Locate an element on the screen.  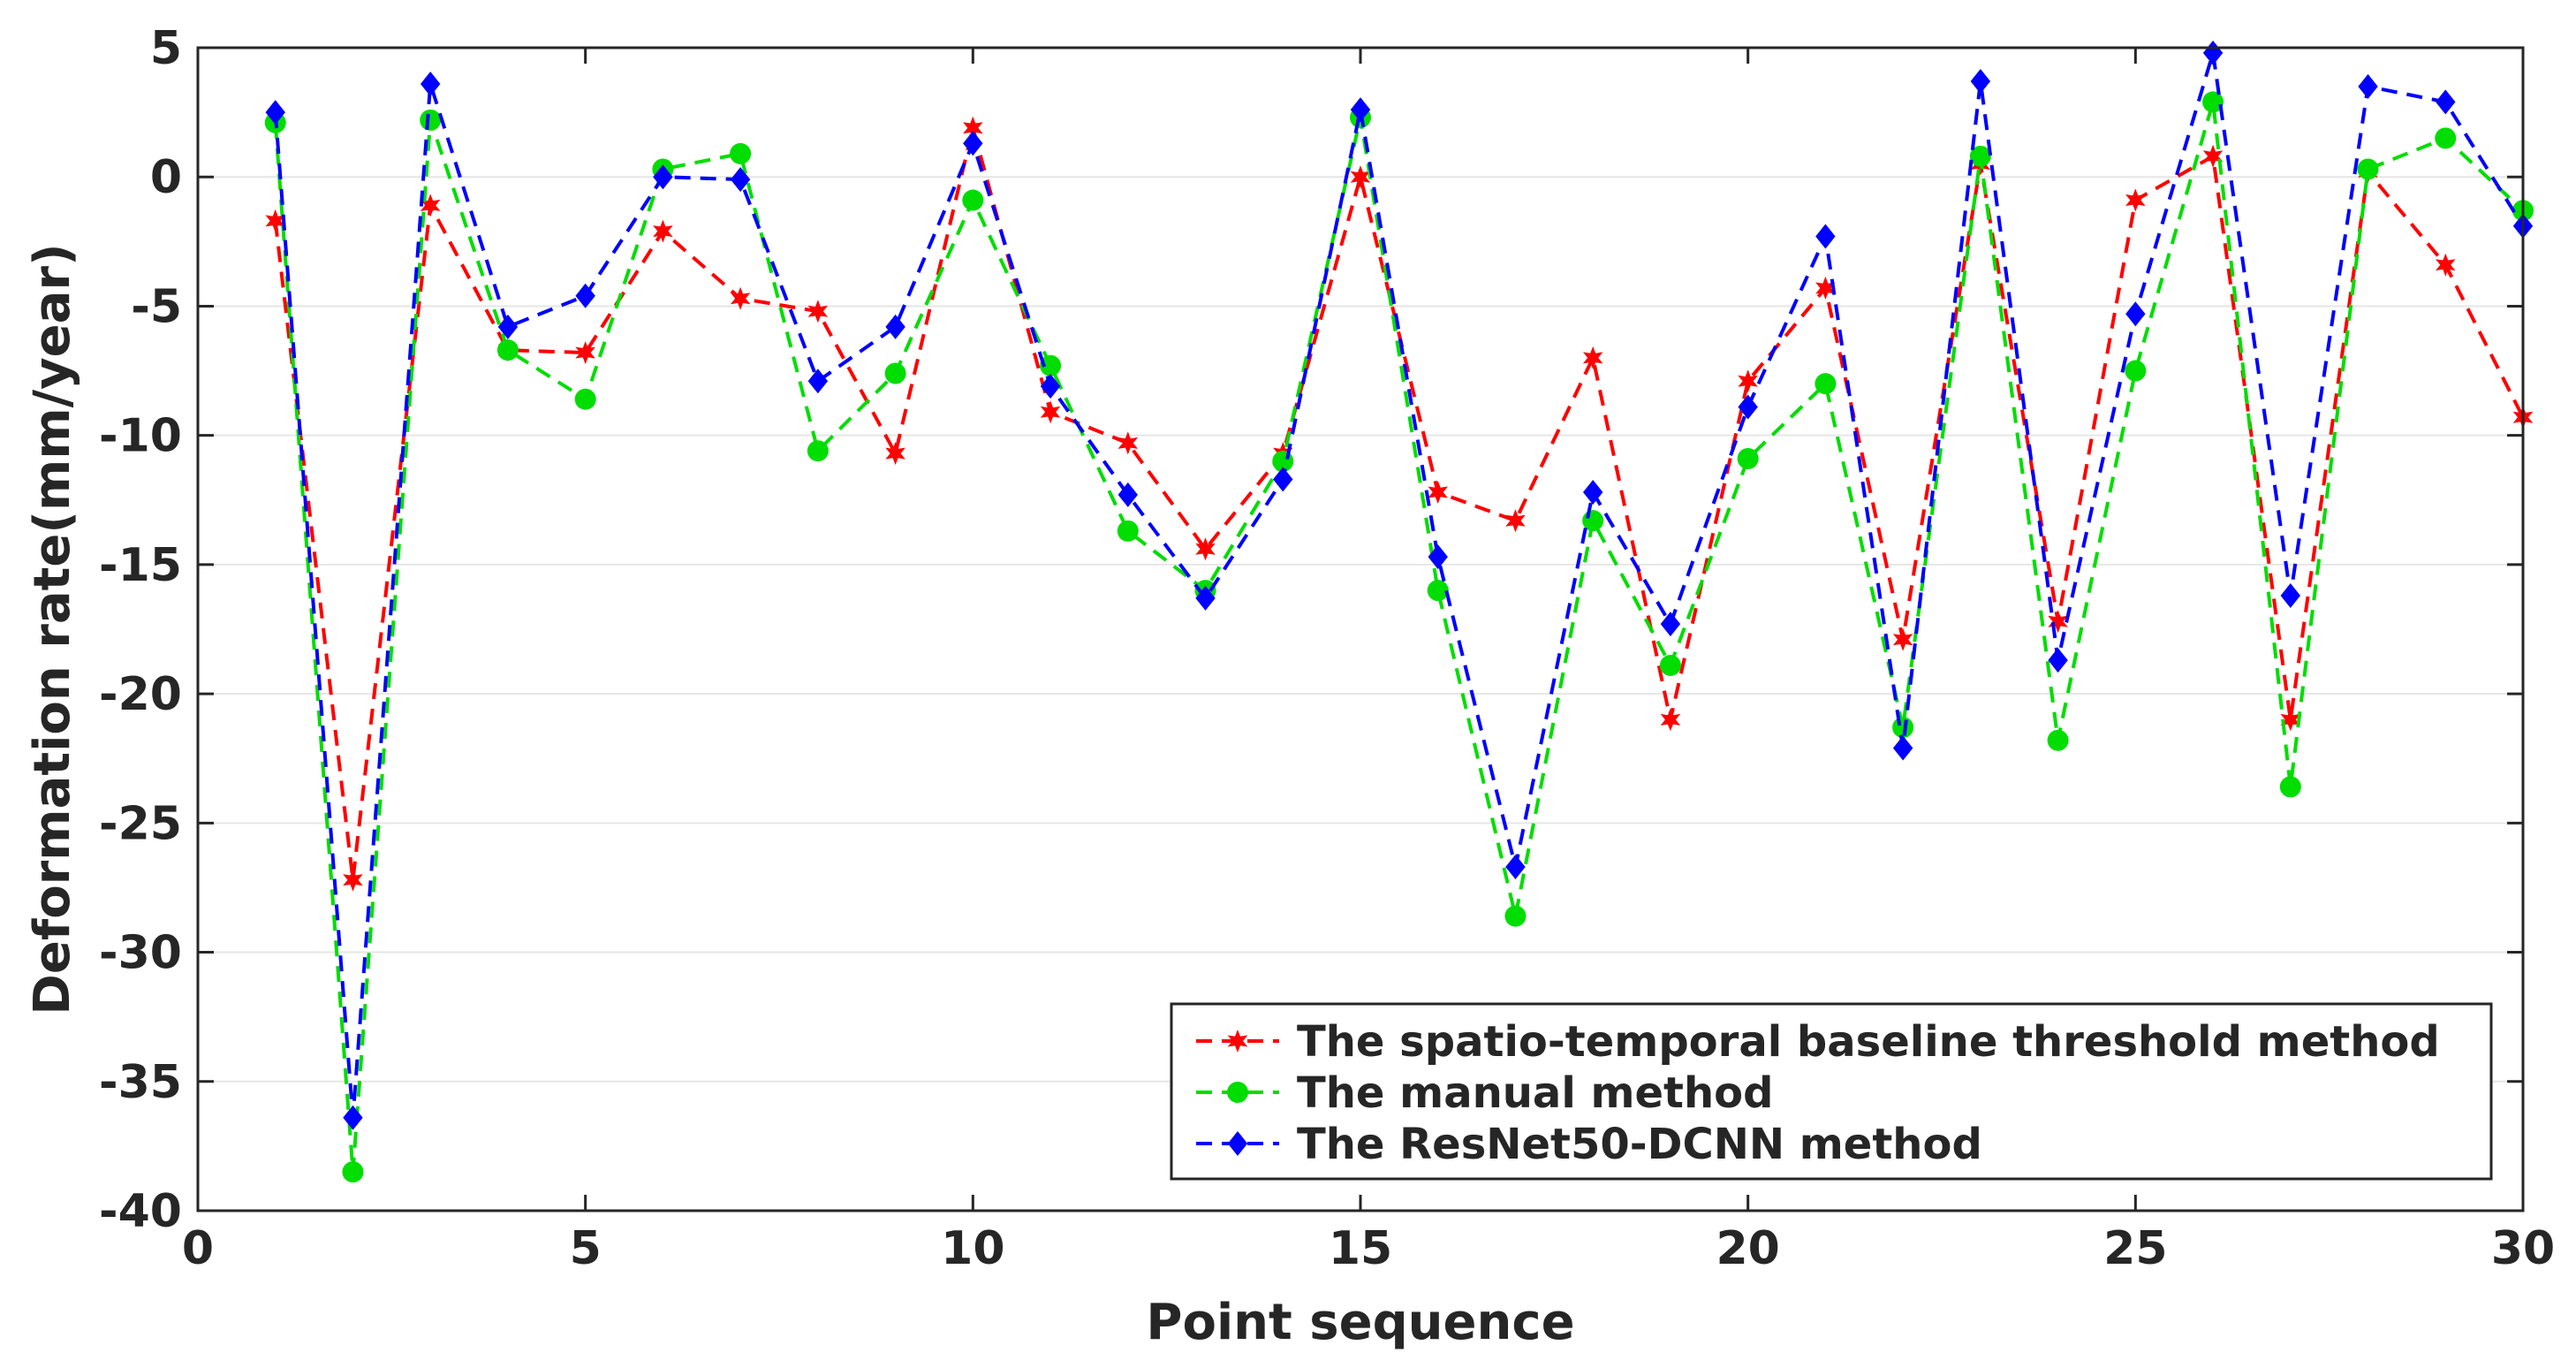
x-tick-label: 0 is located at coordinates (198, 1248).